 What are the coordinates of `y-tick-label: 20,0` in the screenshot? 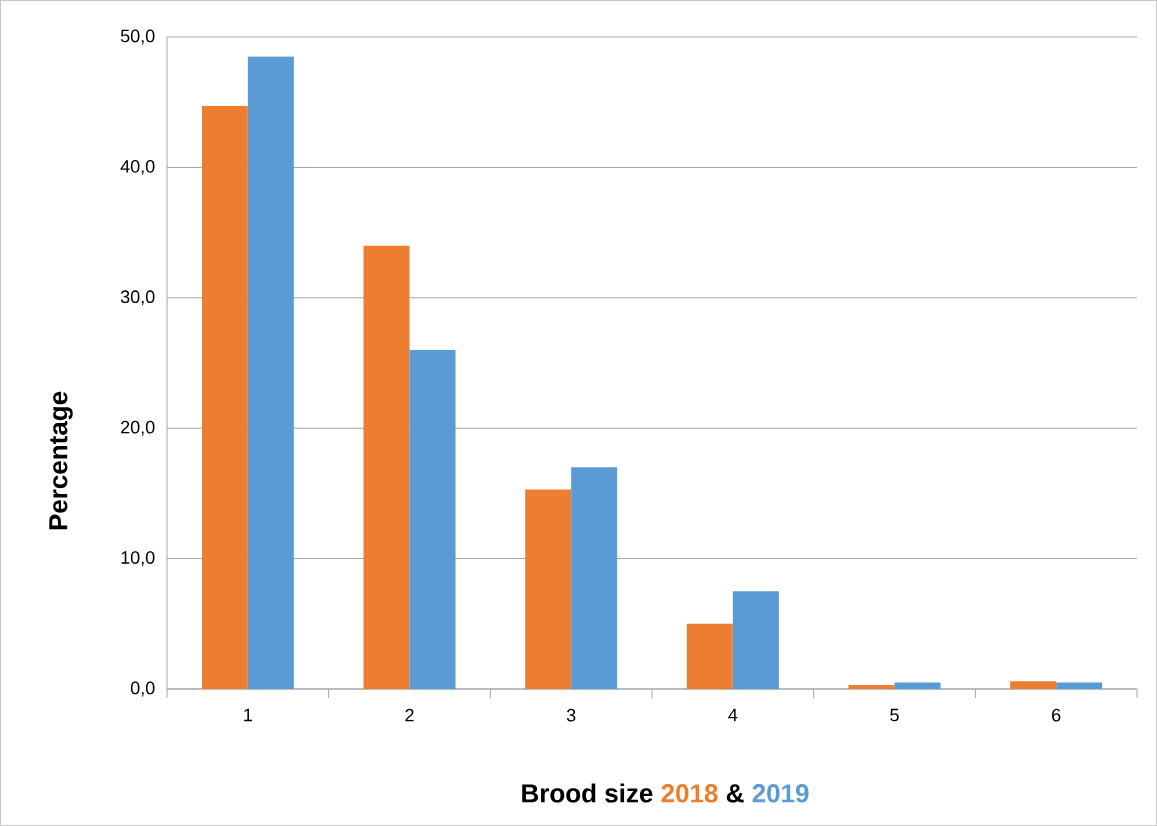 It's located at (138, 428).